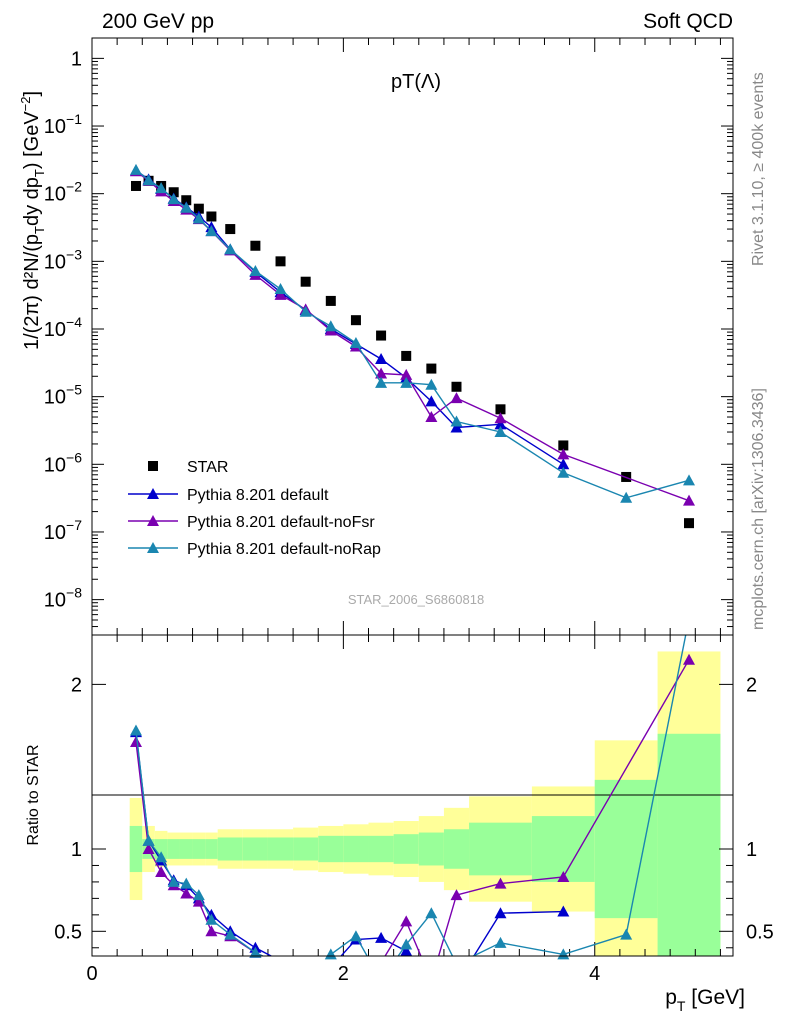 This screenshot has width=786, height=1024. Describe the element at coordinates (33, 794) in the screenshot. I see `ratio-y-label: Ratio to STAR` at that location.